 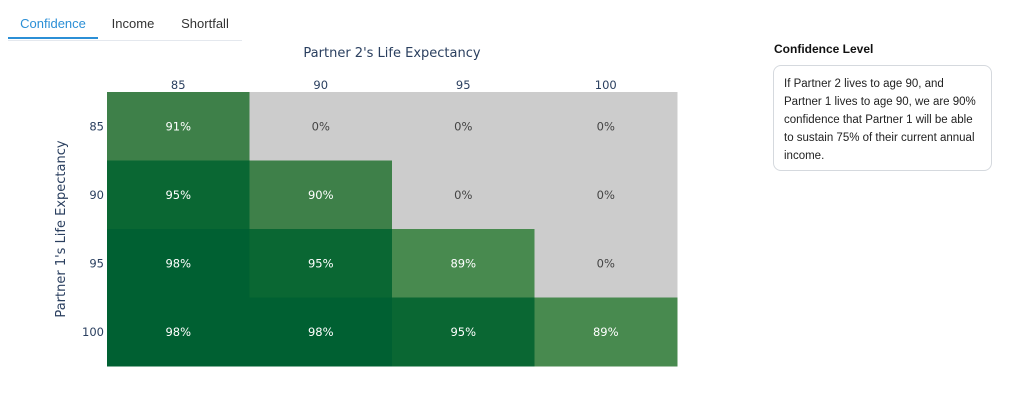 I want to click on tab-shortfall: Shortfall, so click(x=205, y=23).